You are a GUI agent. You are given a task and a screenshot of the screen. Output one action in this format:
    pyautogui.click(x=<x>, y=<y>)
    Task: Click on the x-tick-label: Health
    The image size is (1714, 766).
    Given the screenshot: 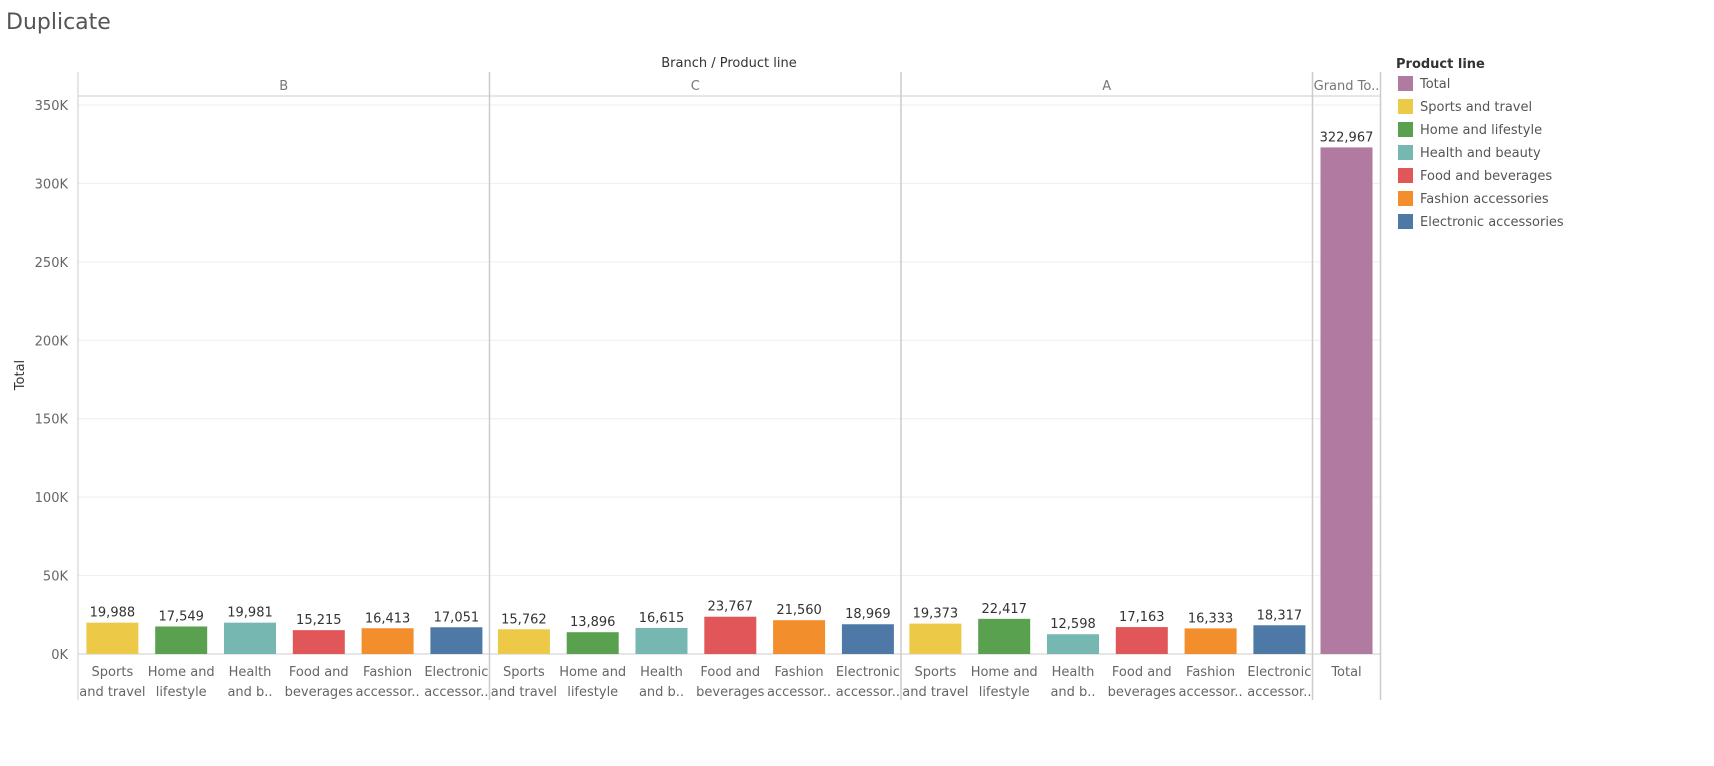 What is the action you would take?
    pyautogui.click(x=250, y=672)
    